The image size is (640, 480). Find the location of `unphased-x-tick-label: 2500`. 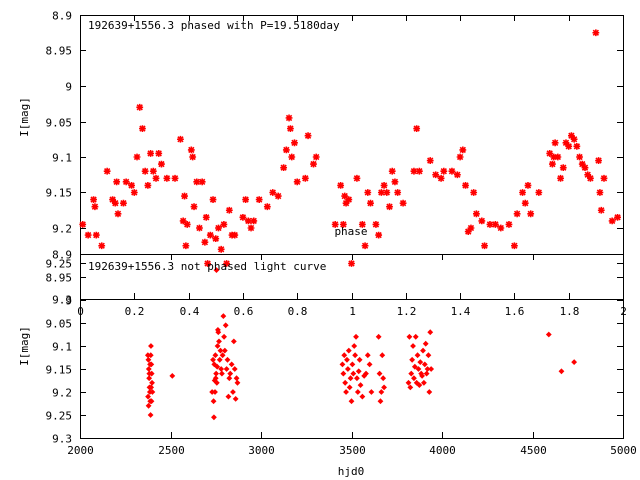

unphased-x-tick-label: 2500 is located at coordinates (171, 450).